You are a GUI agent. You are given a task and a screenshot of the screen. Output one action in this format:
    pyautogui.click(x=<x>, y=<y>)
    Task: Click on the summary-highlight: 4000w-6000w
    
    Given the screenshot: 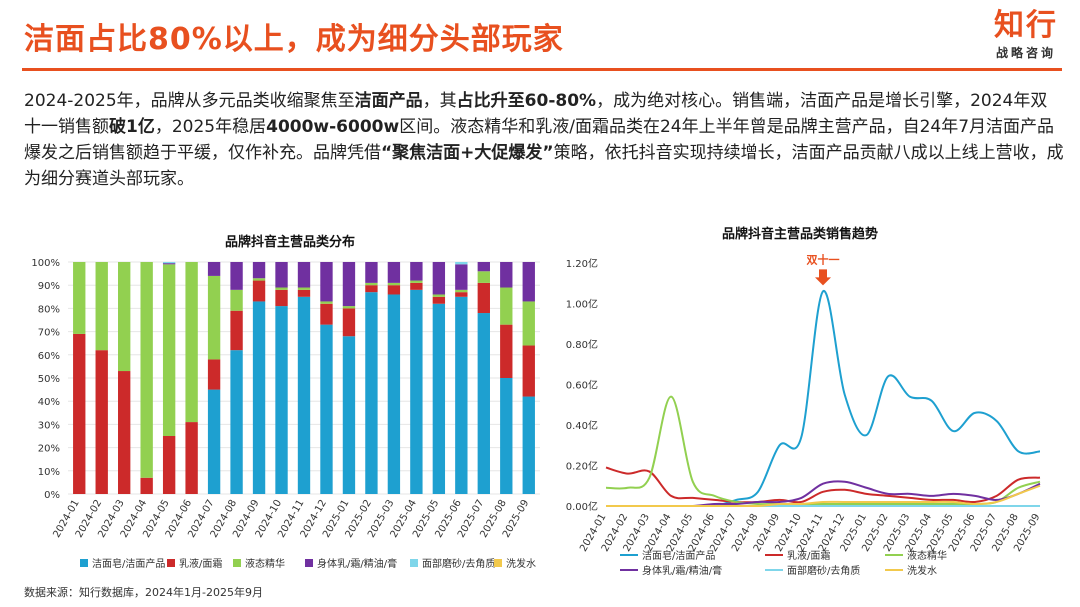 What is the action you would take?
    pyautogui.click(x=333, y=127)
    